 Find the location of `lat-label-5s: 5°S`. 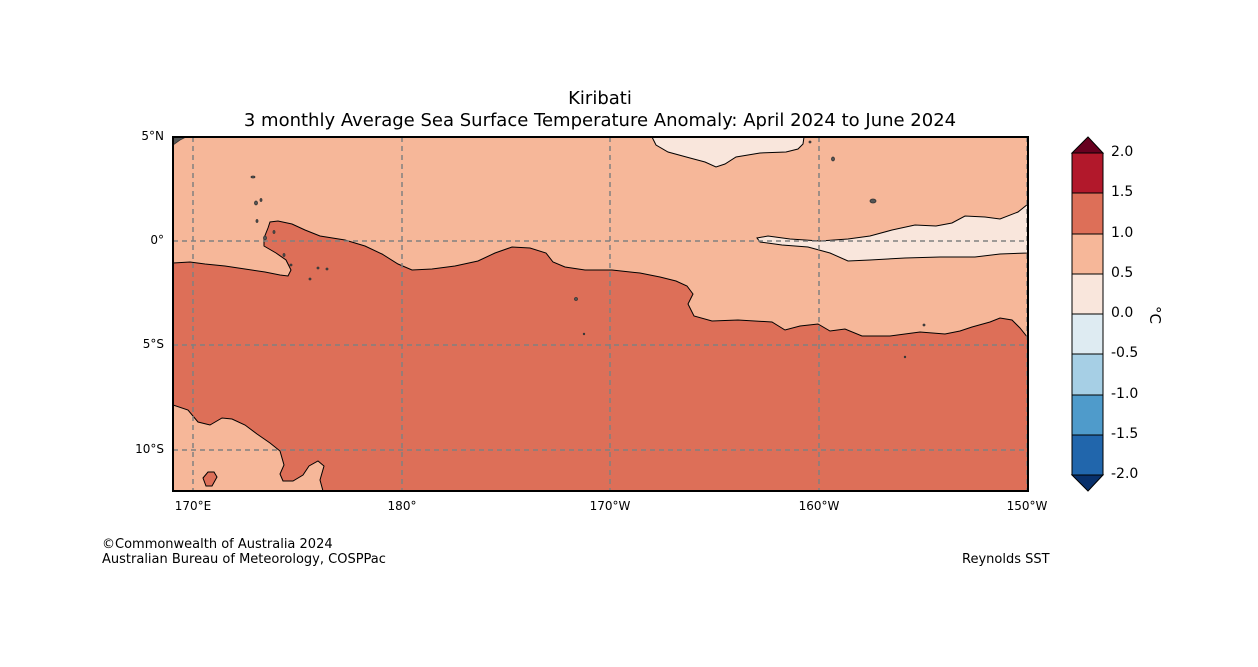

lat-label-5s: 5°S is located at coordinates (153, 344).